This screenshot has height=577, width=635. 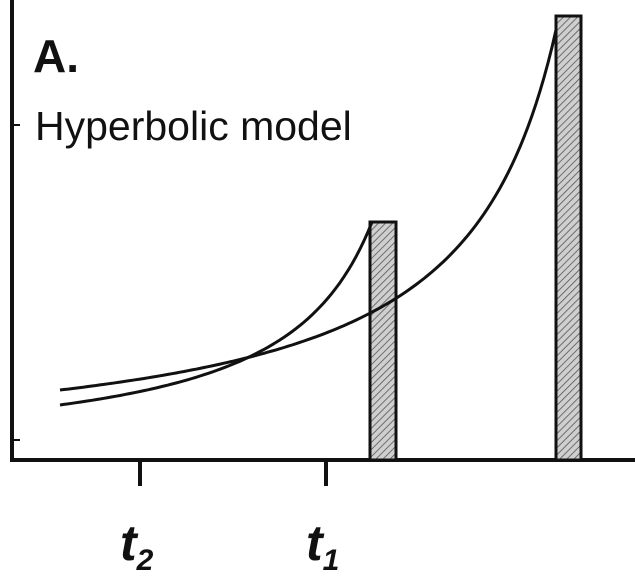 I want to click on title: Hyperbolic model, so click(x=193, y=126).